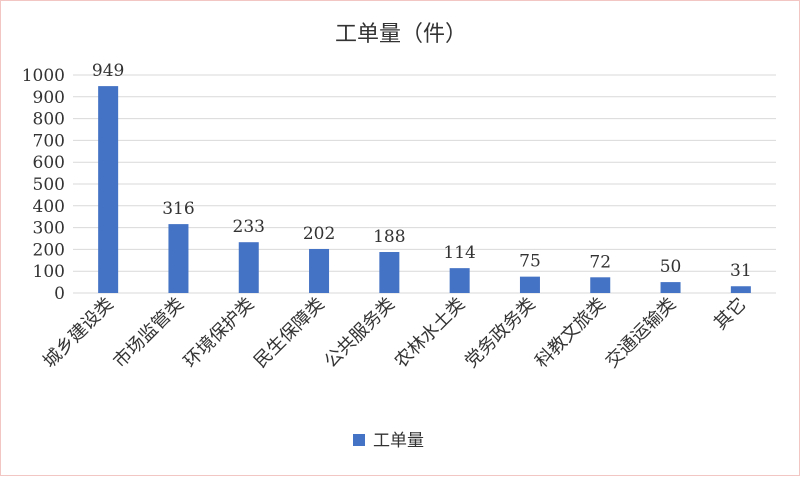 The width and height of the screenshot is (800, 477). Describe the element at coordinates (359, 333) in the screenshot. I see `x-category-label: 公共服务类` at that location.